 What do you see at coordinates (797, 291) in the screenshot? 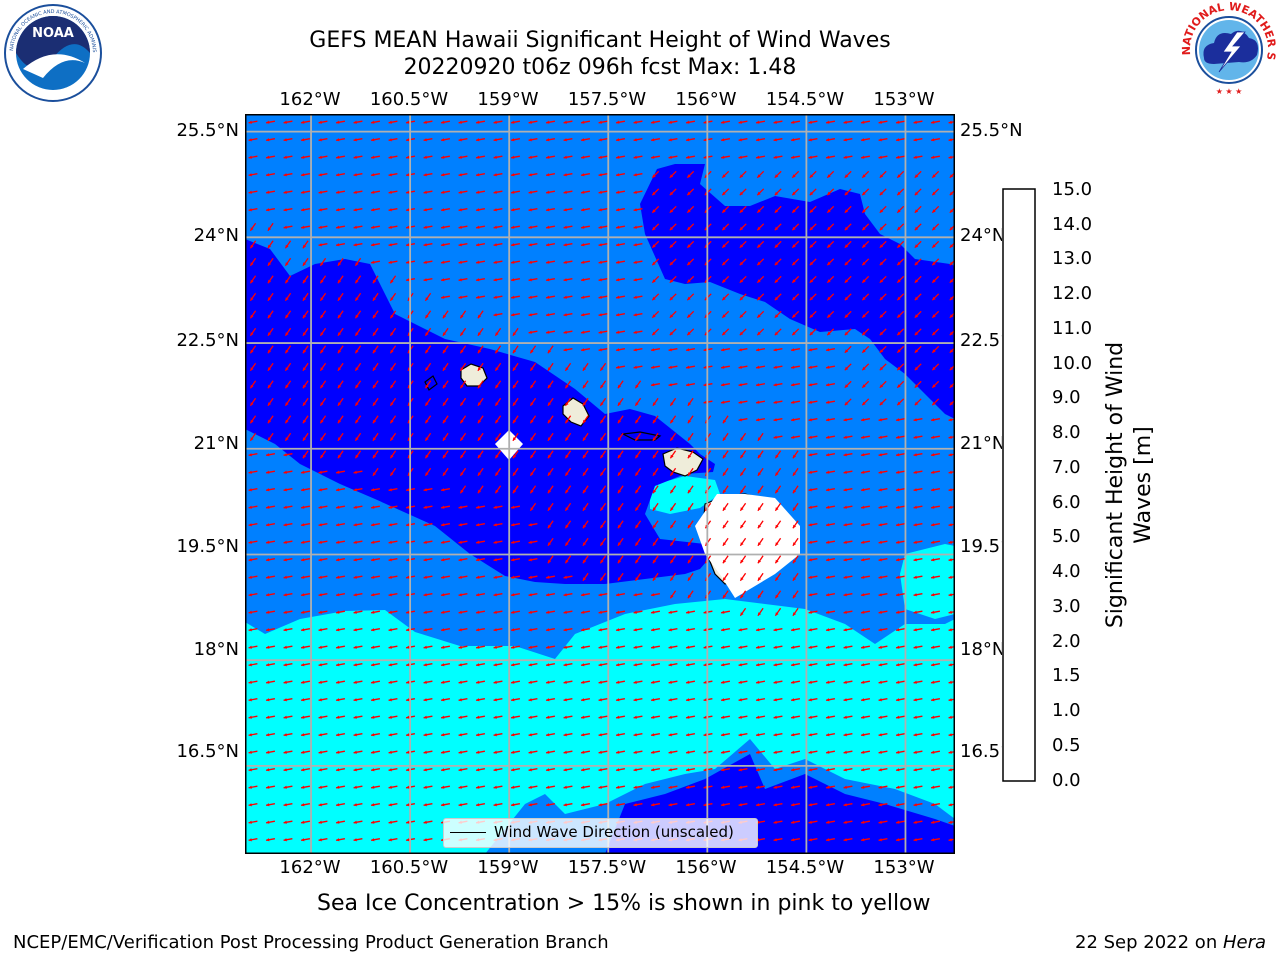
I see `wave-band-0.0-0.5-northeast` at bounding box center [797, 291].